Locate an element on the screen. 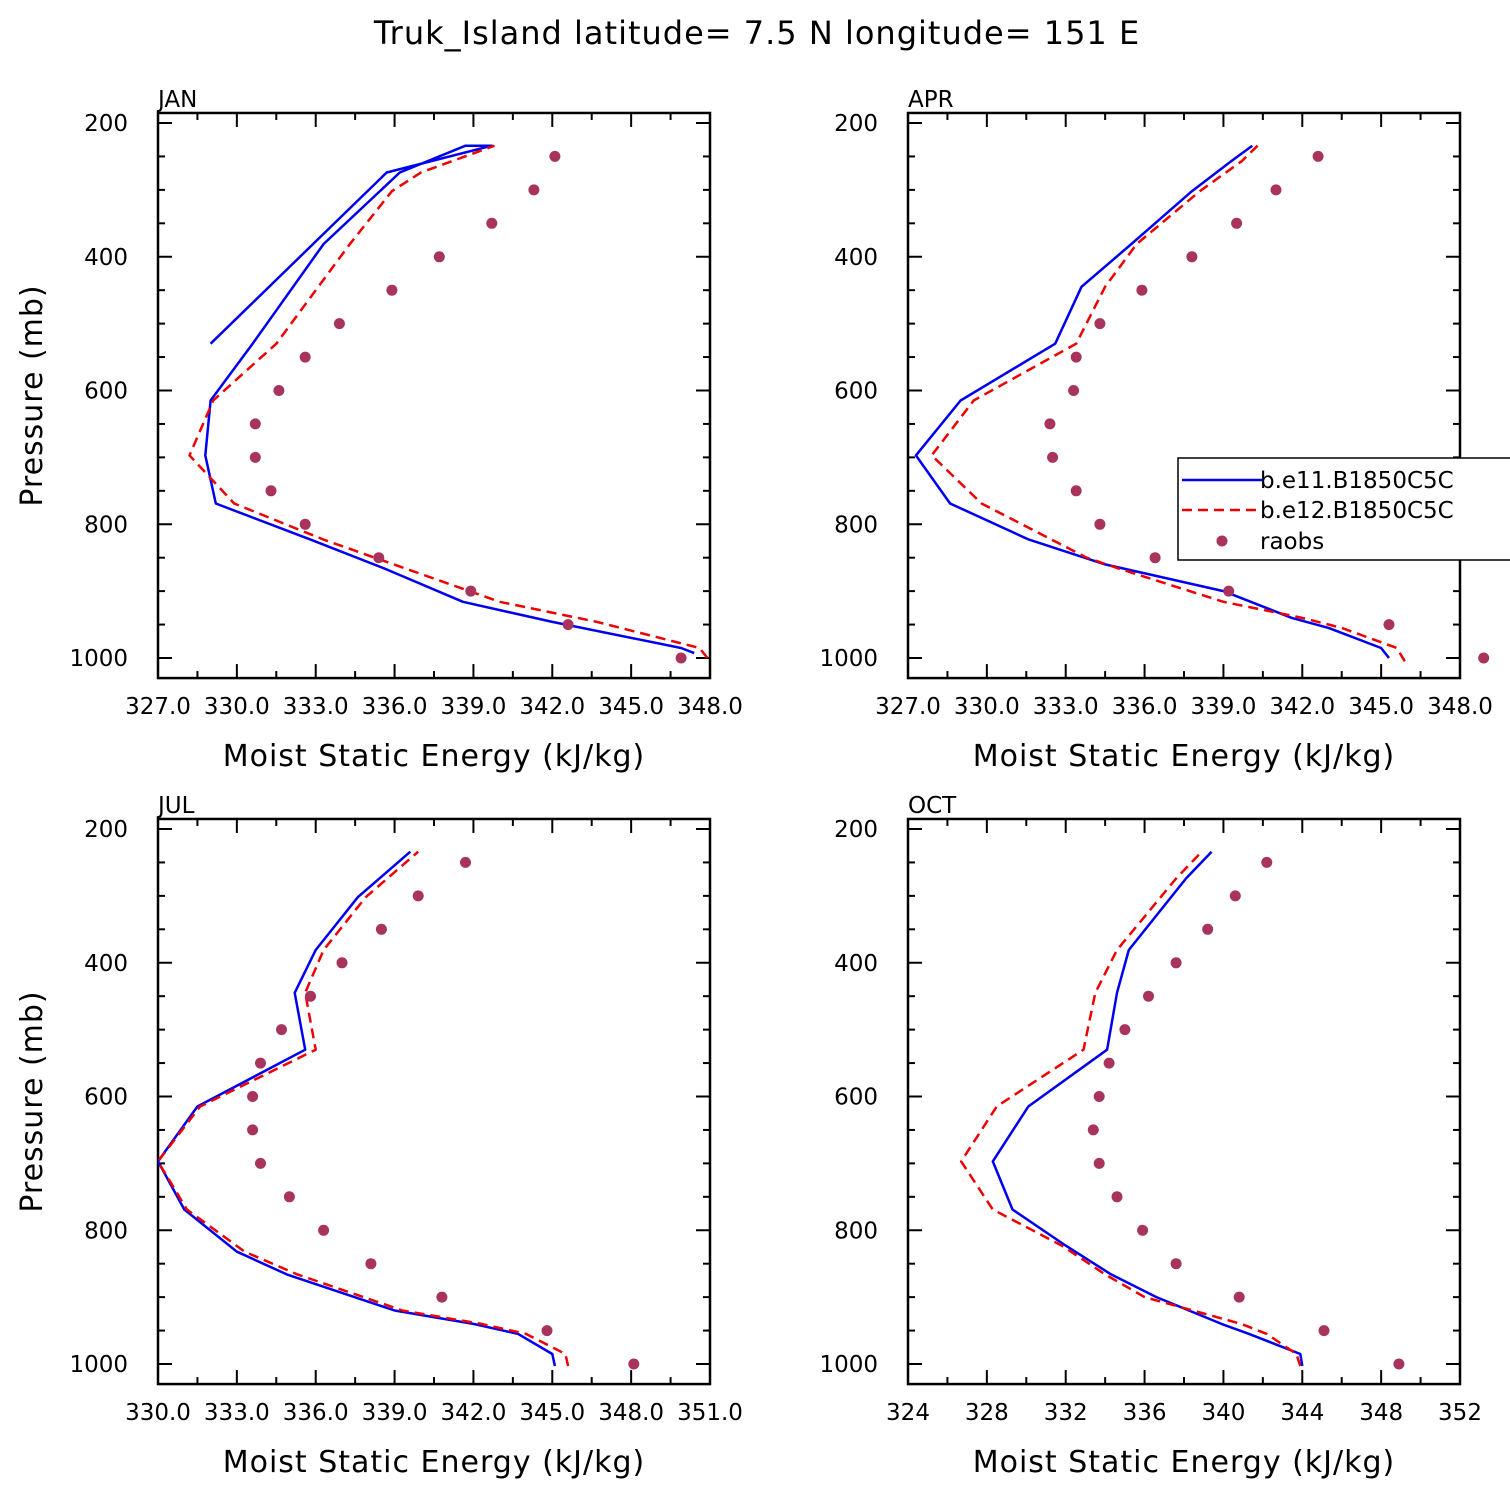  x-tick-label: 336.0 is located at coordinates (1145, 707).